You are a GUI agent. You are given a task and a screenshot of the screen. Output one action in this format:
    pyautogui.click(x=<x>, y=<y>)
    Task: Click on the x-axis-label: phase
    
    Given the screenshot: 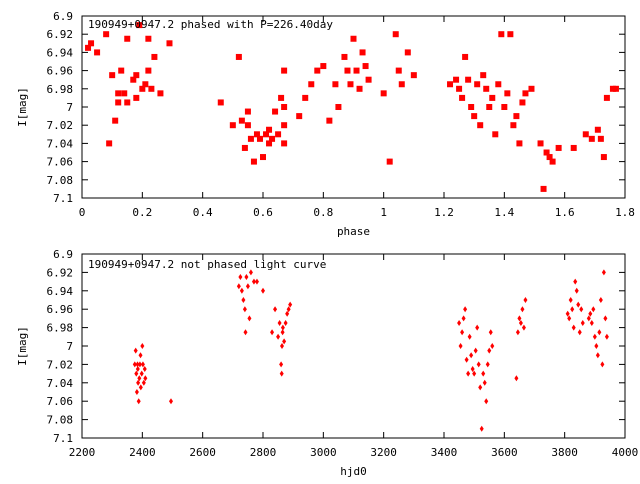 What is the action you would take?
    pyautogui.click(x=353, y=231)
    